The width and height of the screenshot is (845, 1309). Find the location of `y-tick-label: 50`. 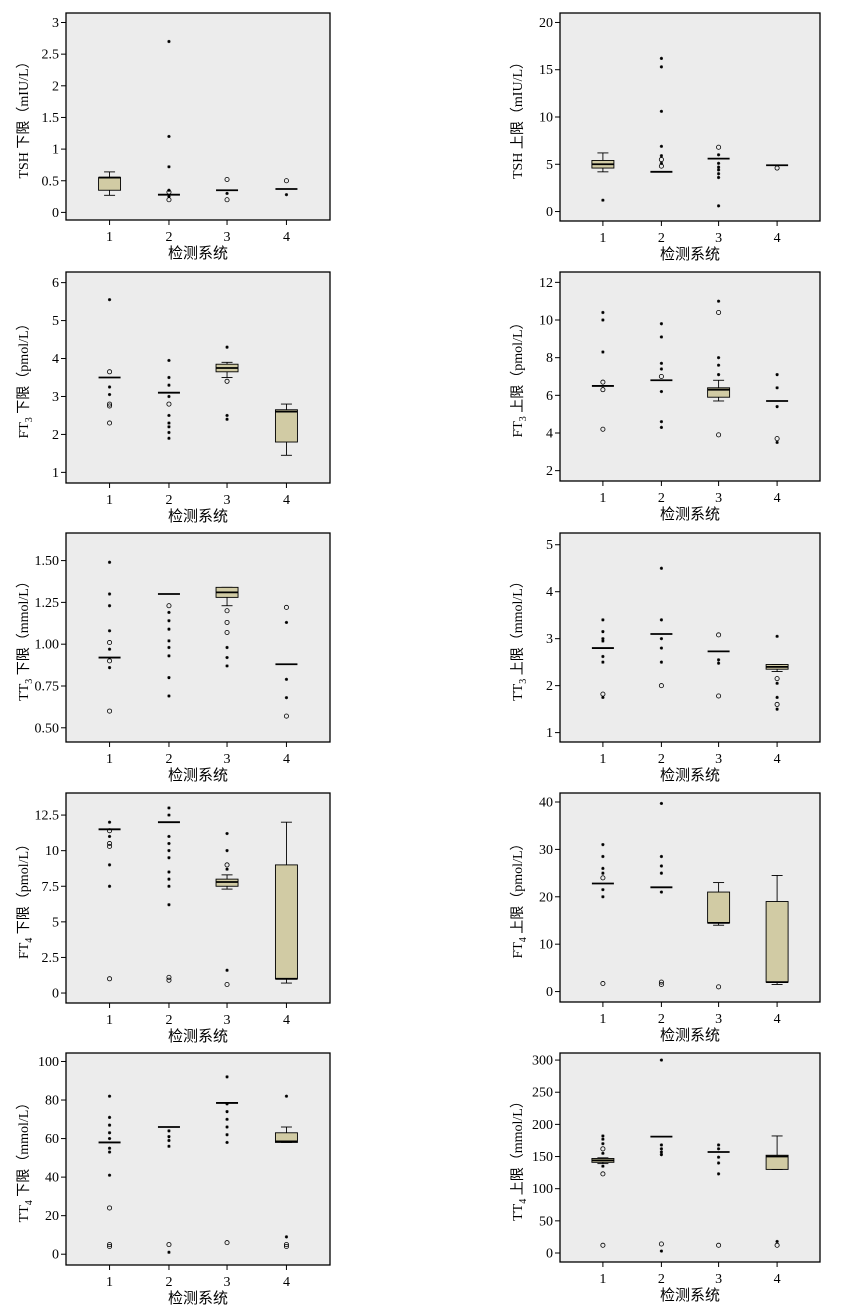

y-tick-label: 50 is located at coordinates (546, 1221).